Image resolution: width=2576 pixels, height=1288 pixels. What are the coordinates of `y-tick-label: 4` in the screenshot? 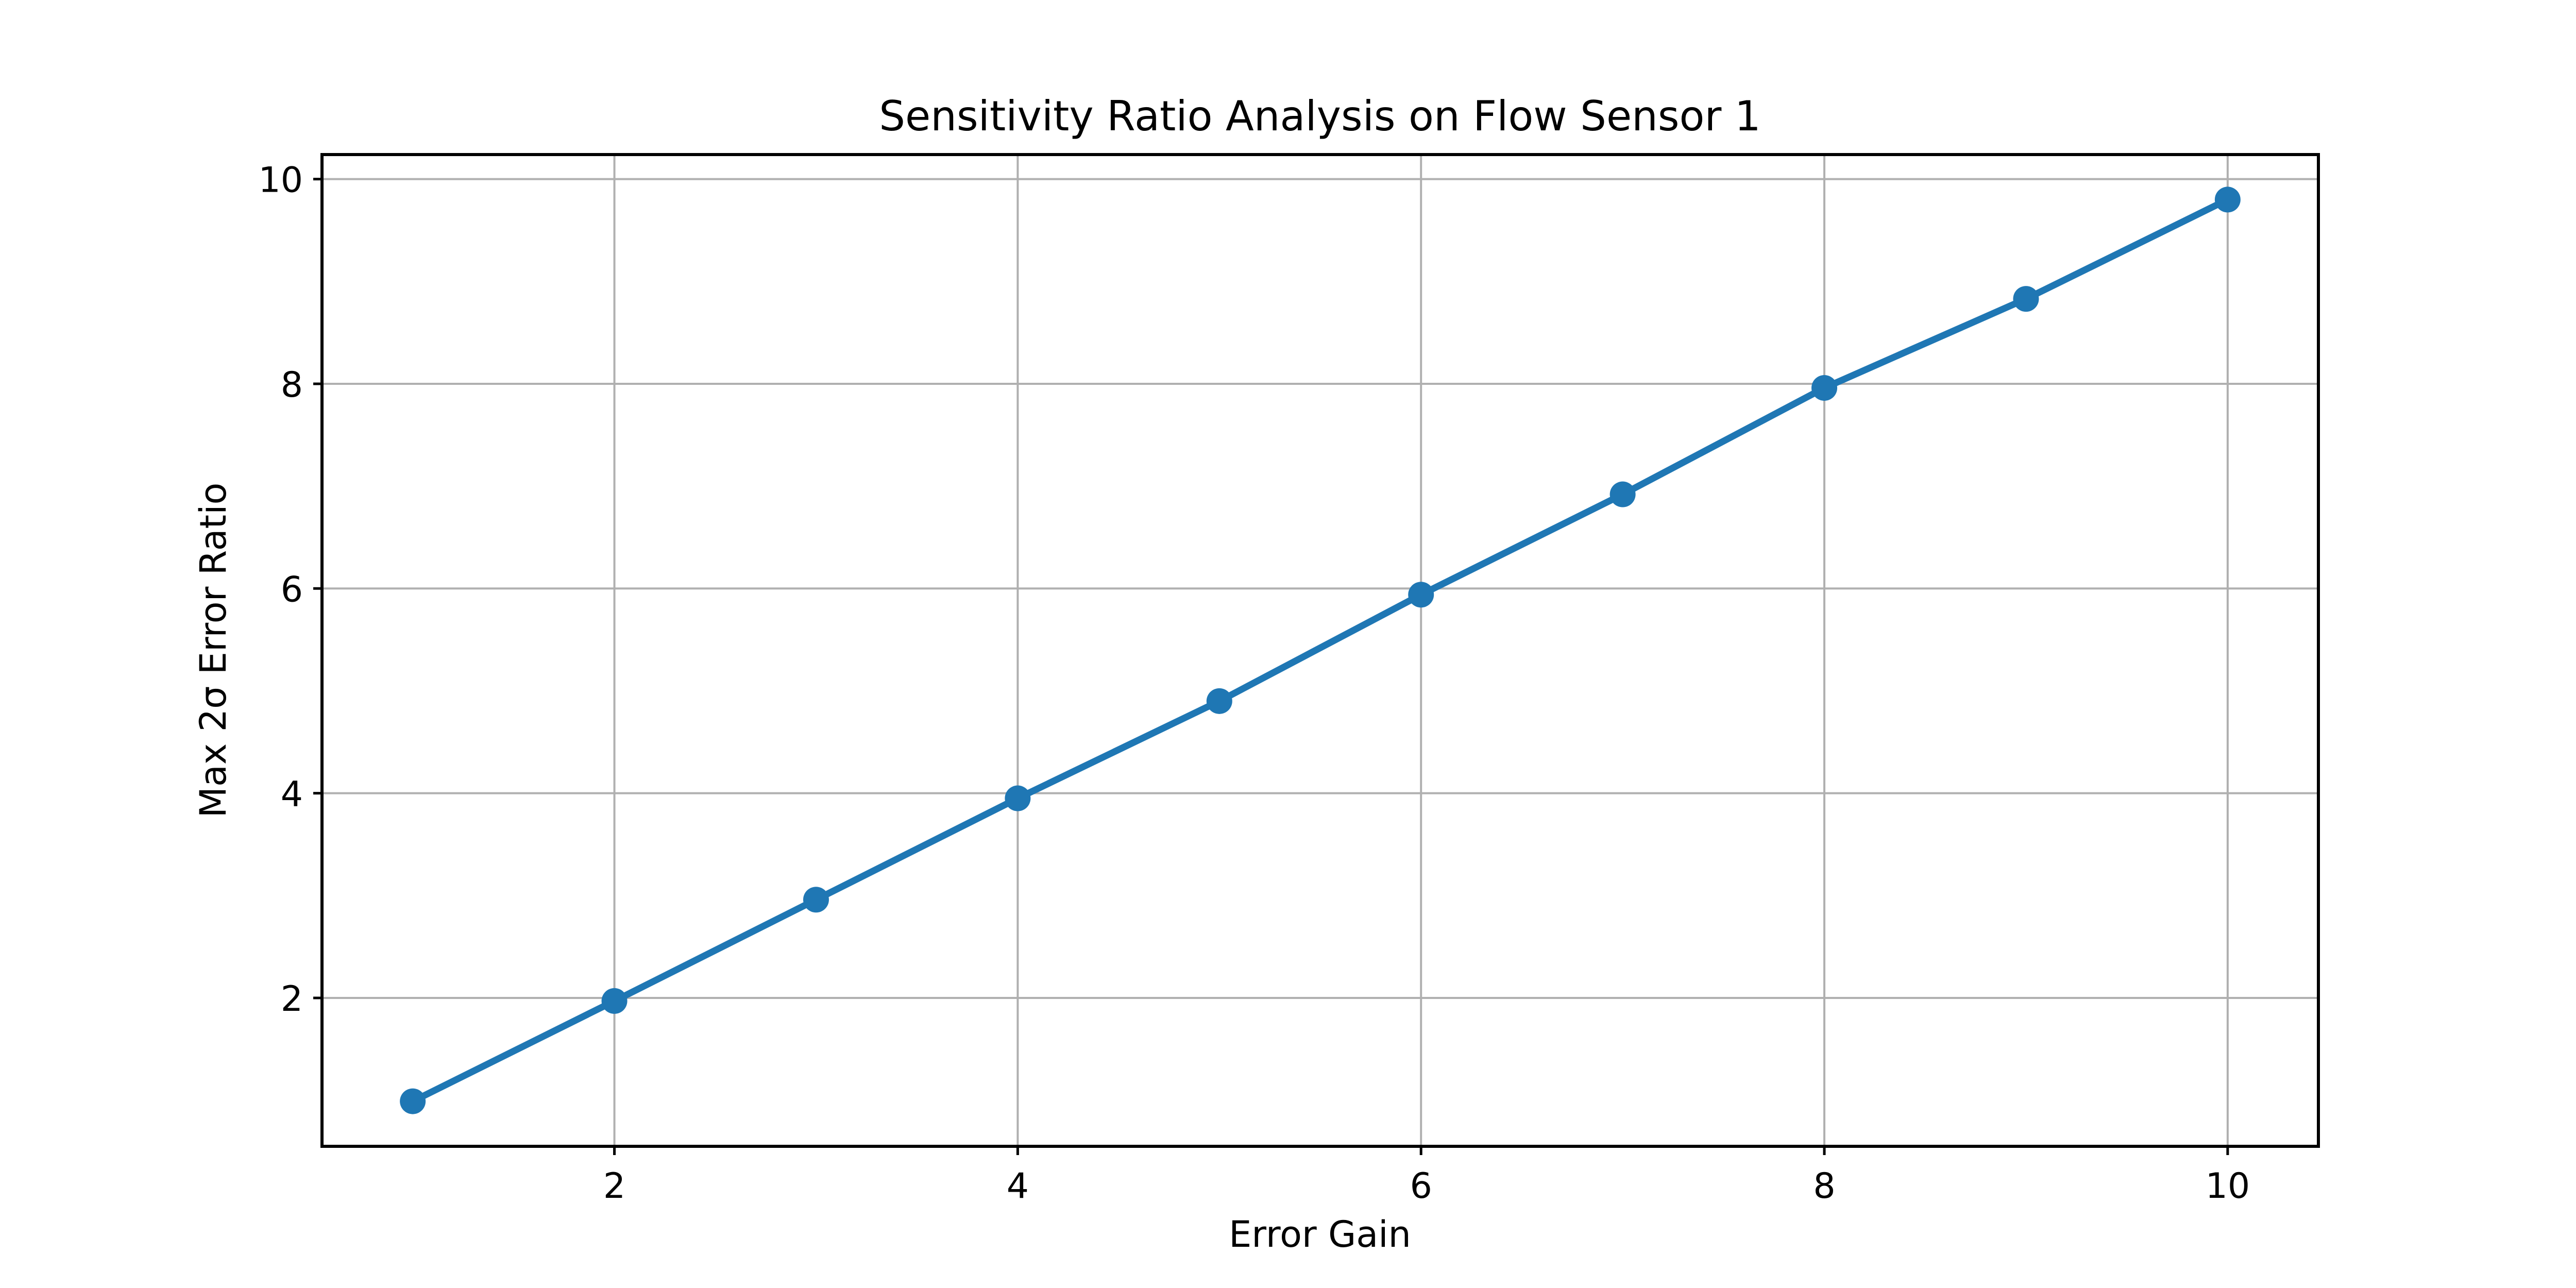 It's located at (292, 794).